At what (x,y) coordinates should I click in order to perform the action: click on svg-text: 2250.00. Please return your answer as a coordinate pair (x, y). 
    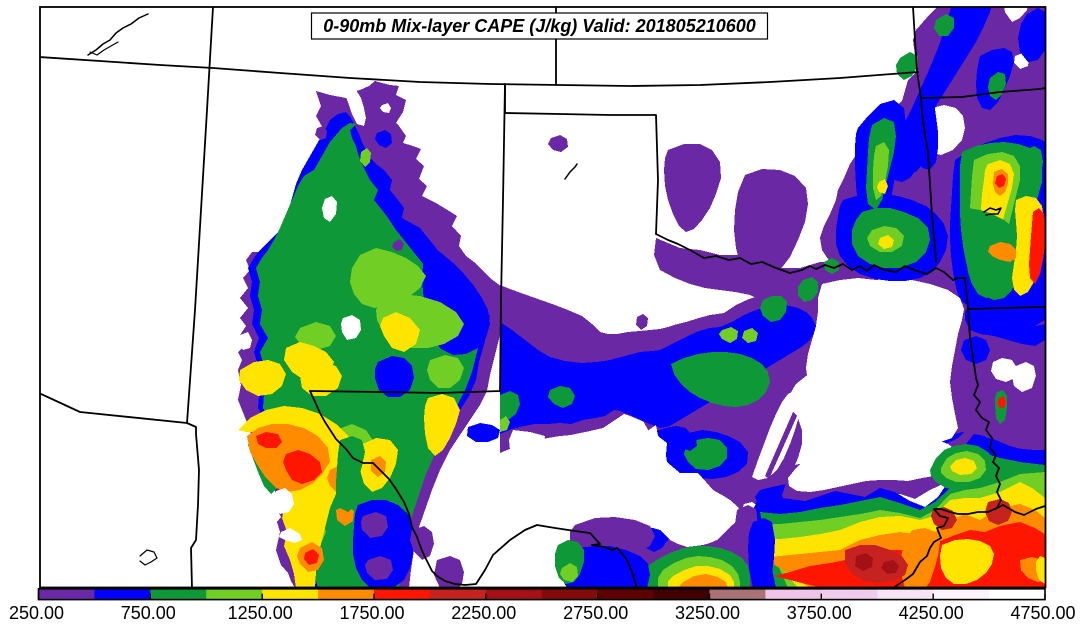
    Looking at the image, I should click on (483, 613).